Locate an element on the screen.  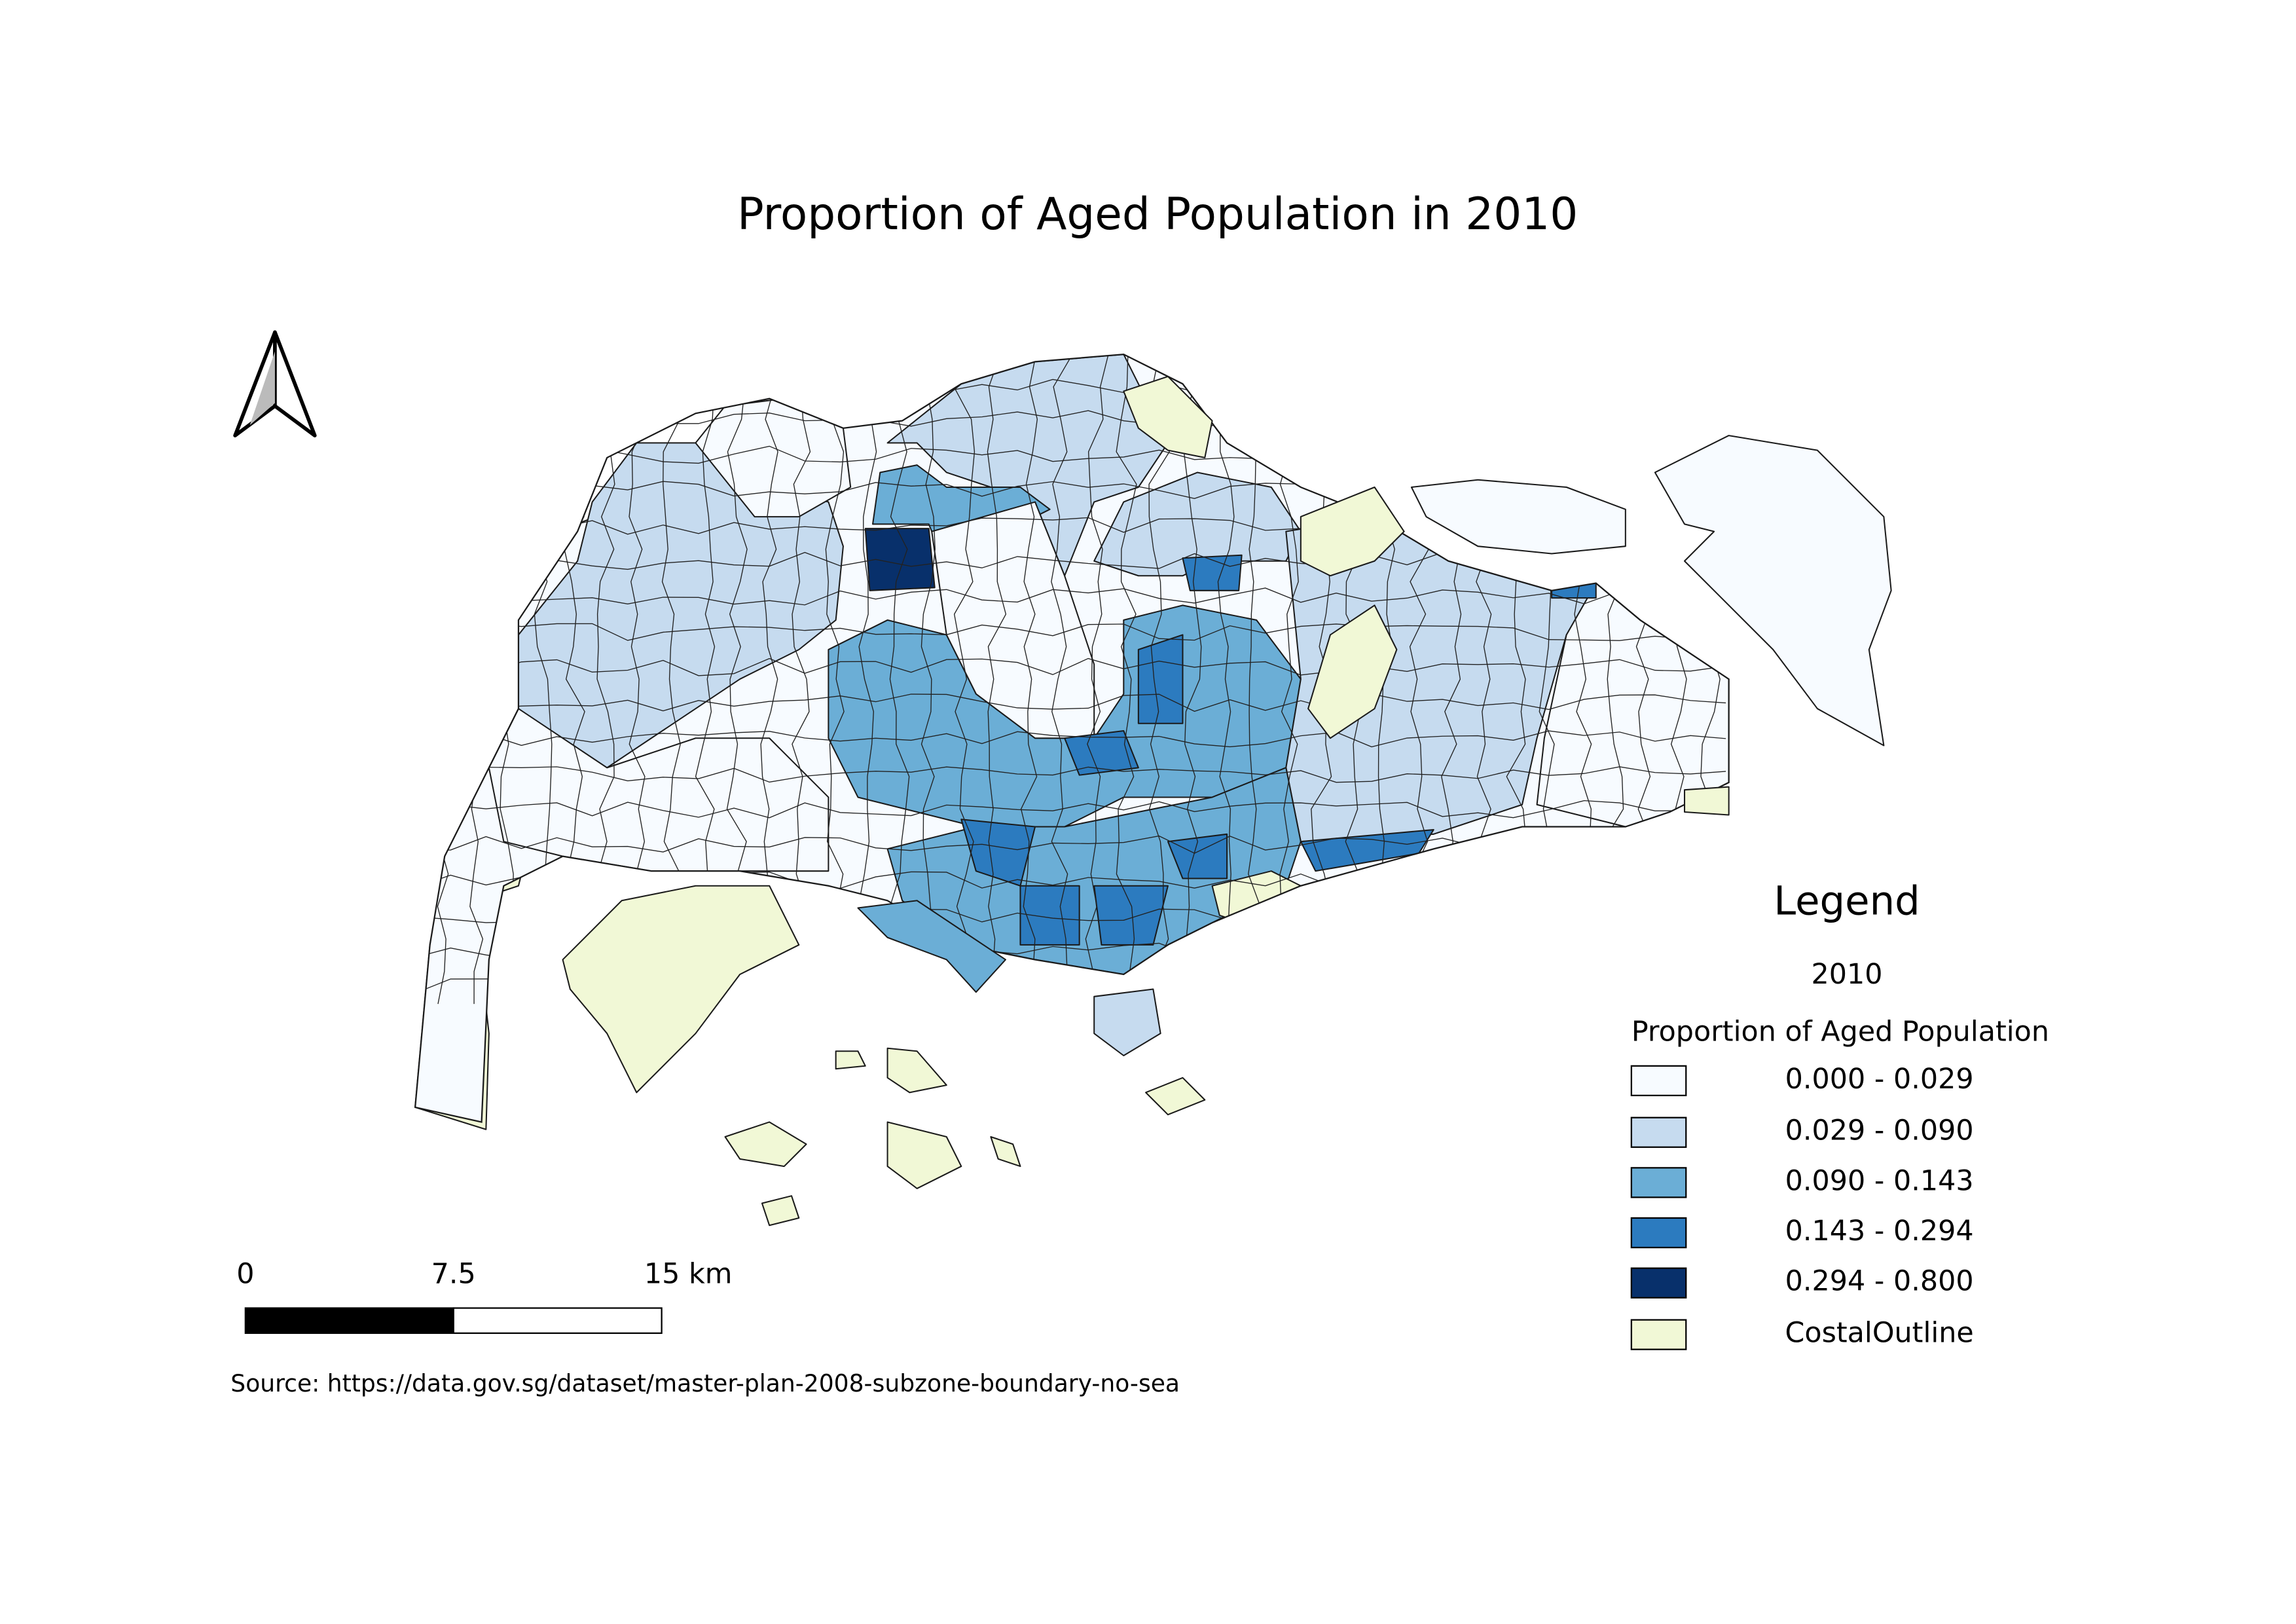
scale-label: 0 is located at coordinates (245, 1273).